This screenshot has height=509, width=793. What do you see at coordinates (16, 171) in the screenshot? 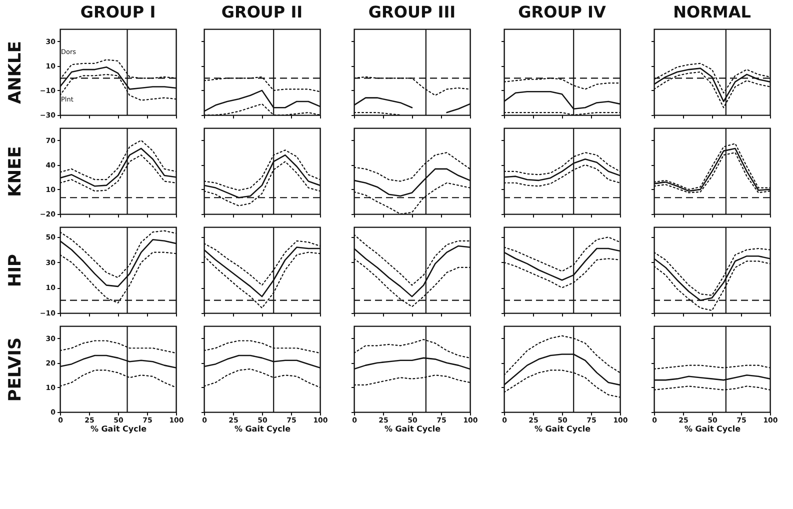
I see `y-axis-title: KNEE` at bounding box center [16, 171].